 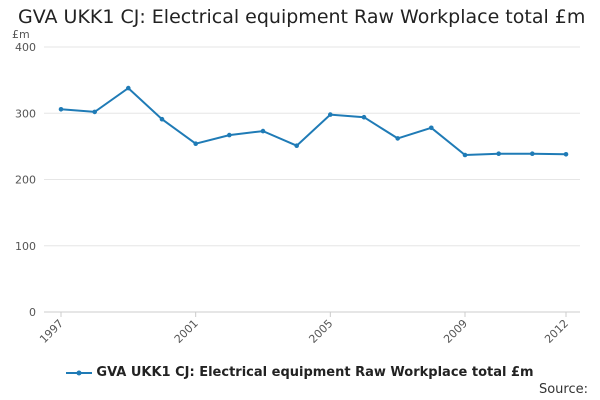 I want to click on y-tick-label: 400, so click(x=25, y=47).